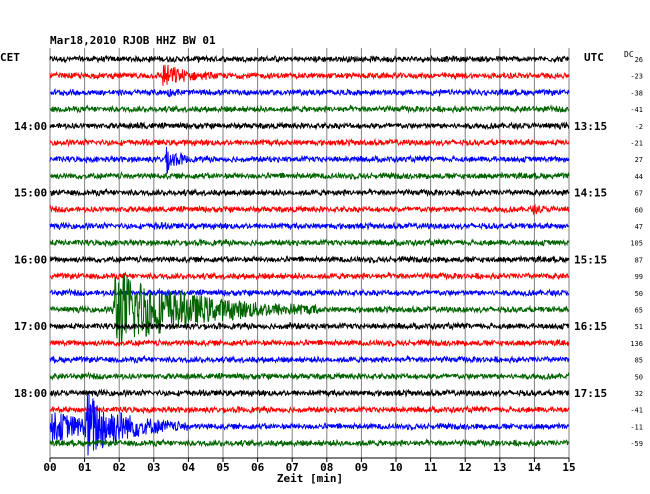  What do you see at coordinates (639, 160) in the screenshot?
I see `dc-offset-label: 27` at bounding box center [639, 160].